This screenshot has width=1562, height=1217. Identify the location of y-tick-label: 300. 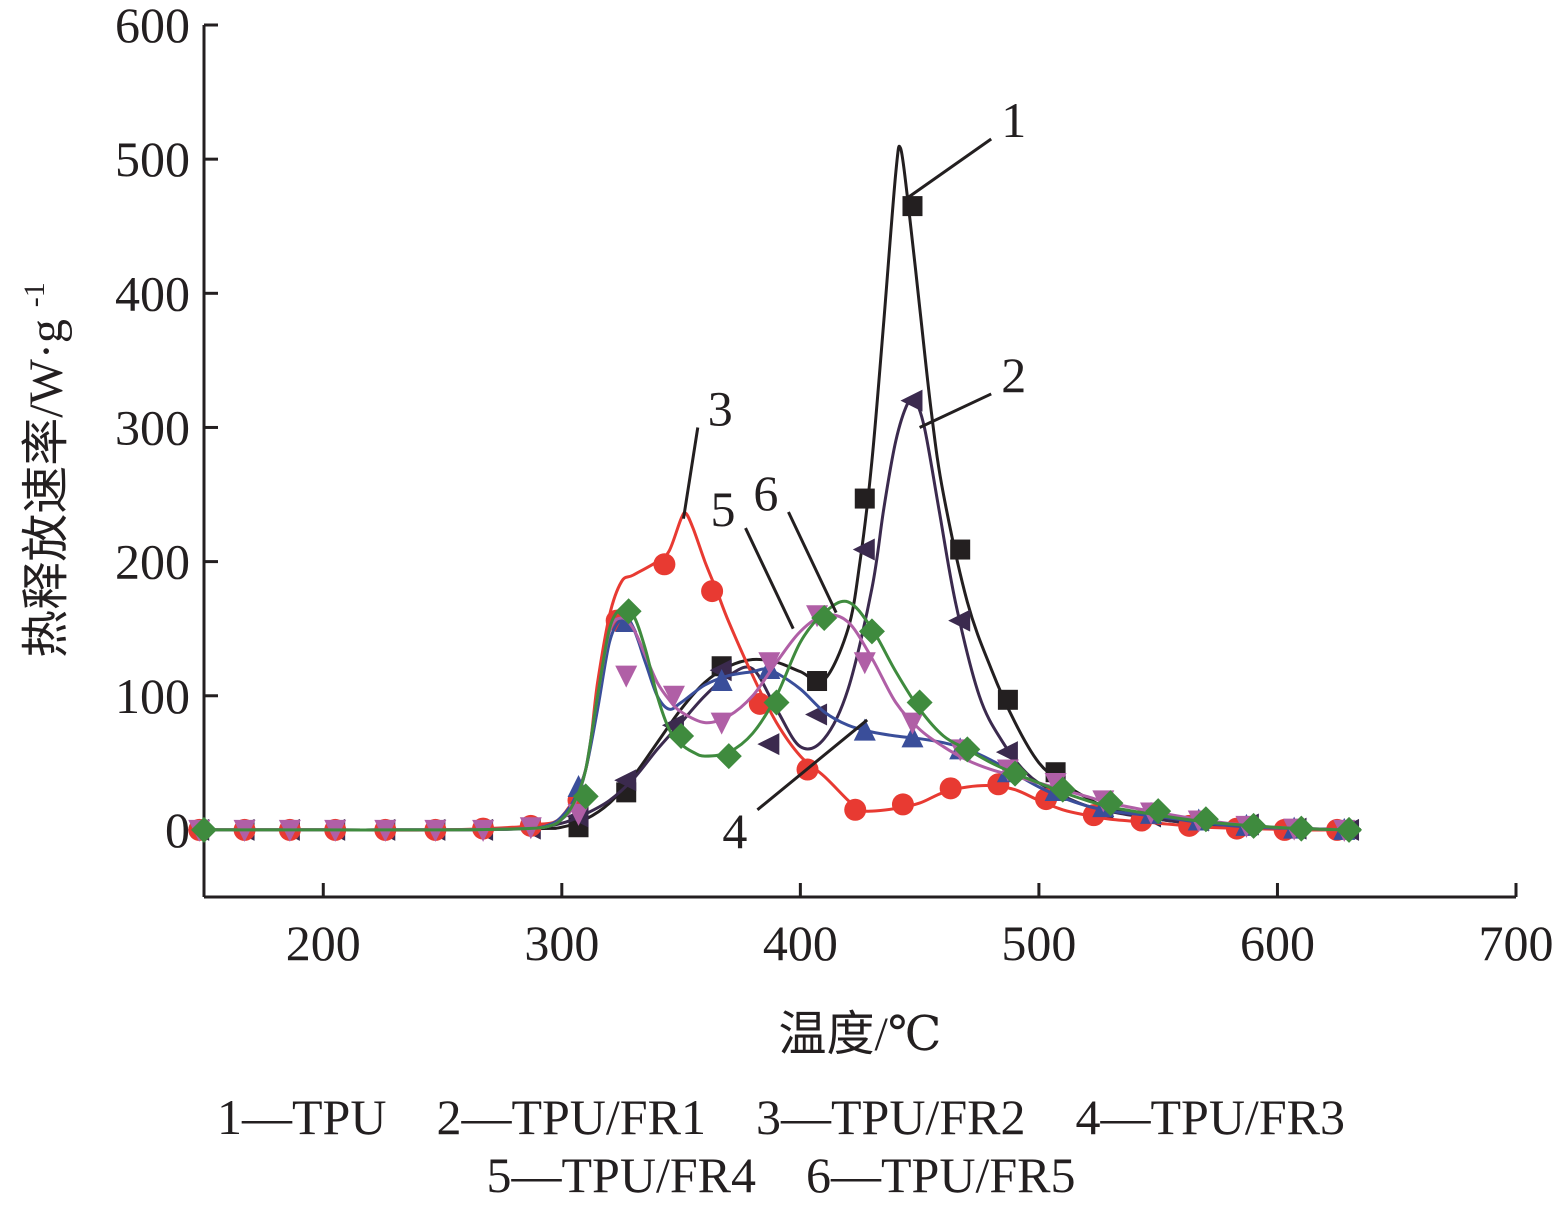
(152, 427).